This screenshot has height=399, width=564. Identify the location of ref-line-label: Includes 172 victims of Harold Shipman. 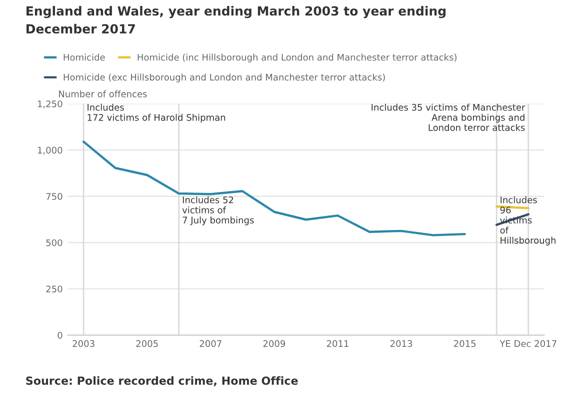
(157, 113).